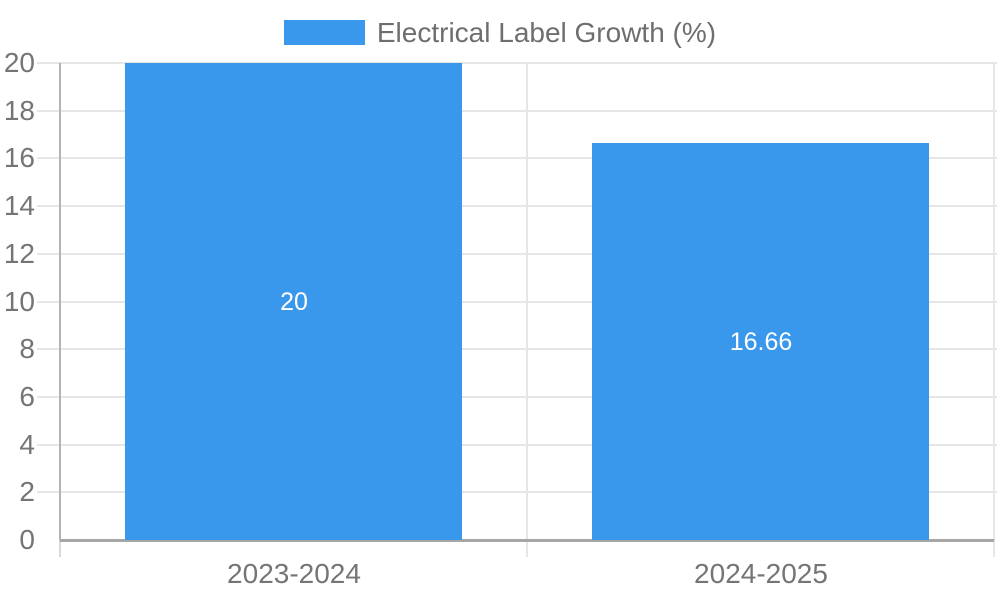 The image size is (1000, 600). Describe the element at coordinates (546, 32) in the screenshot. I see `legend-label: Electrical Label Growth (%)` at that location.